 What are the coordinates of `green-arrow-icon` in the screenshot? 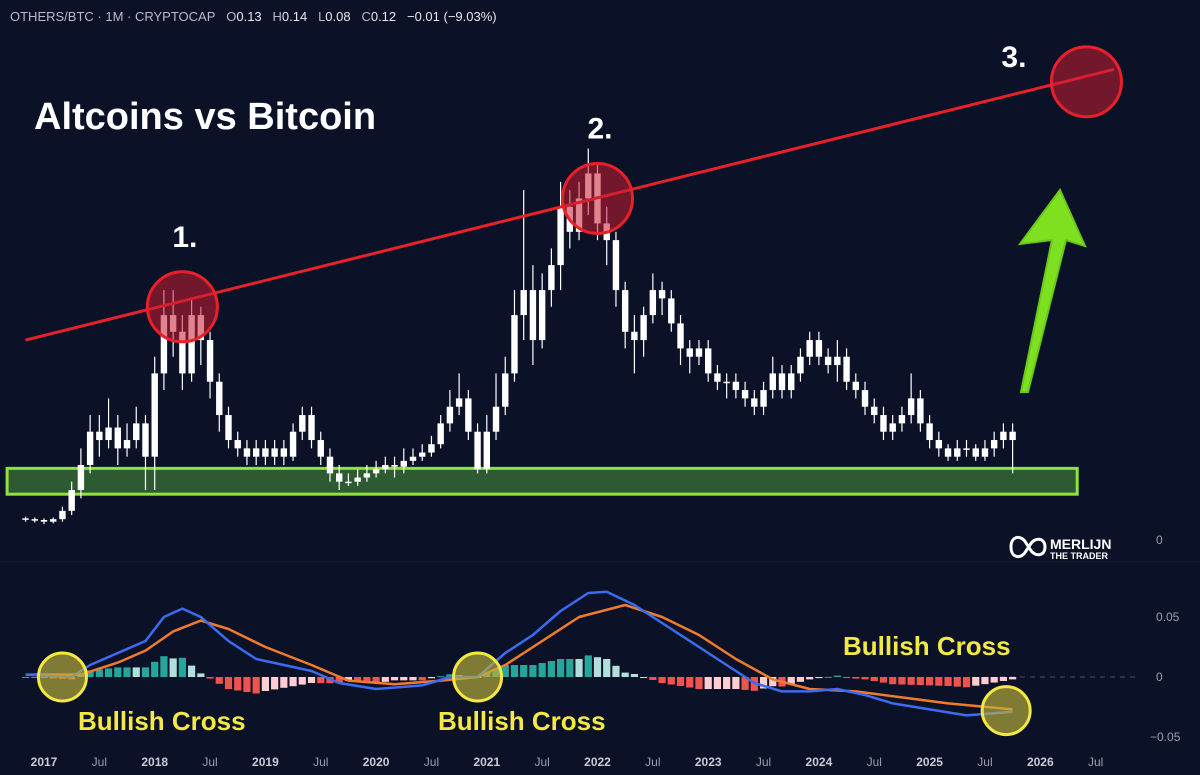 It's located at (1052, 290).